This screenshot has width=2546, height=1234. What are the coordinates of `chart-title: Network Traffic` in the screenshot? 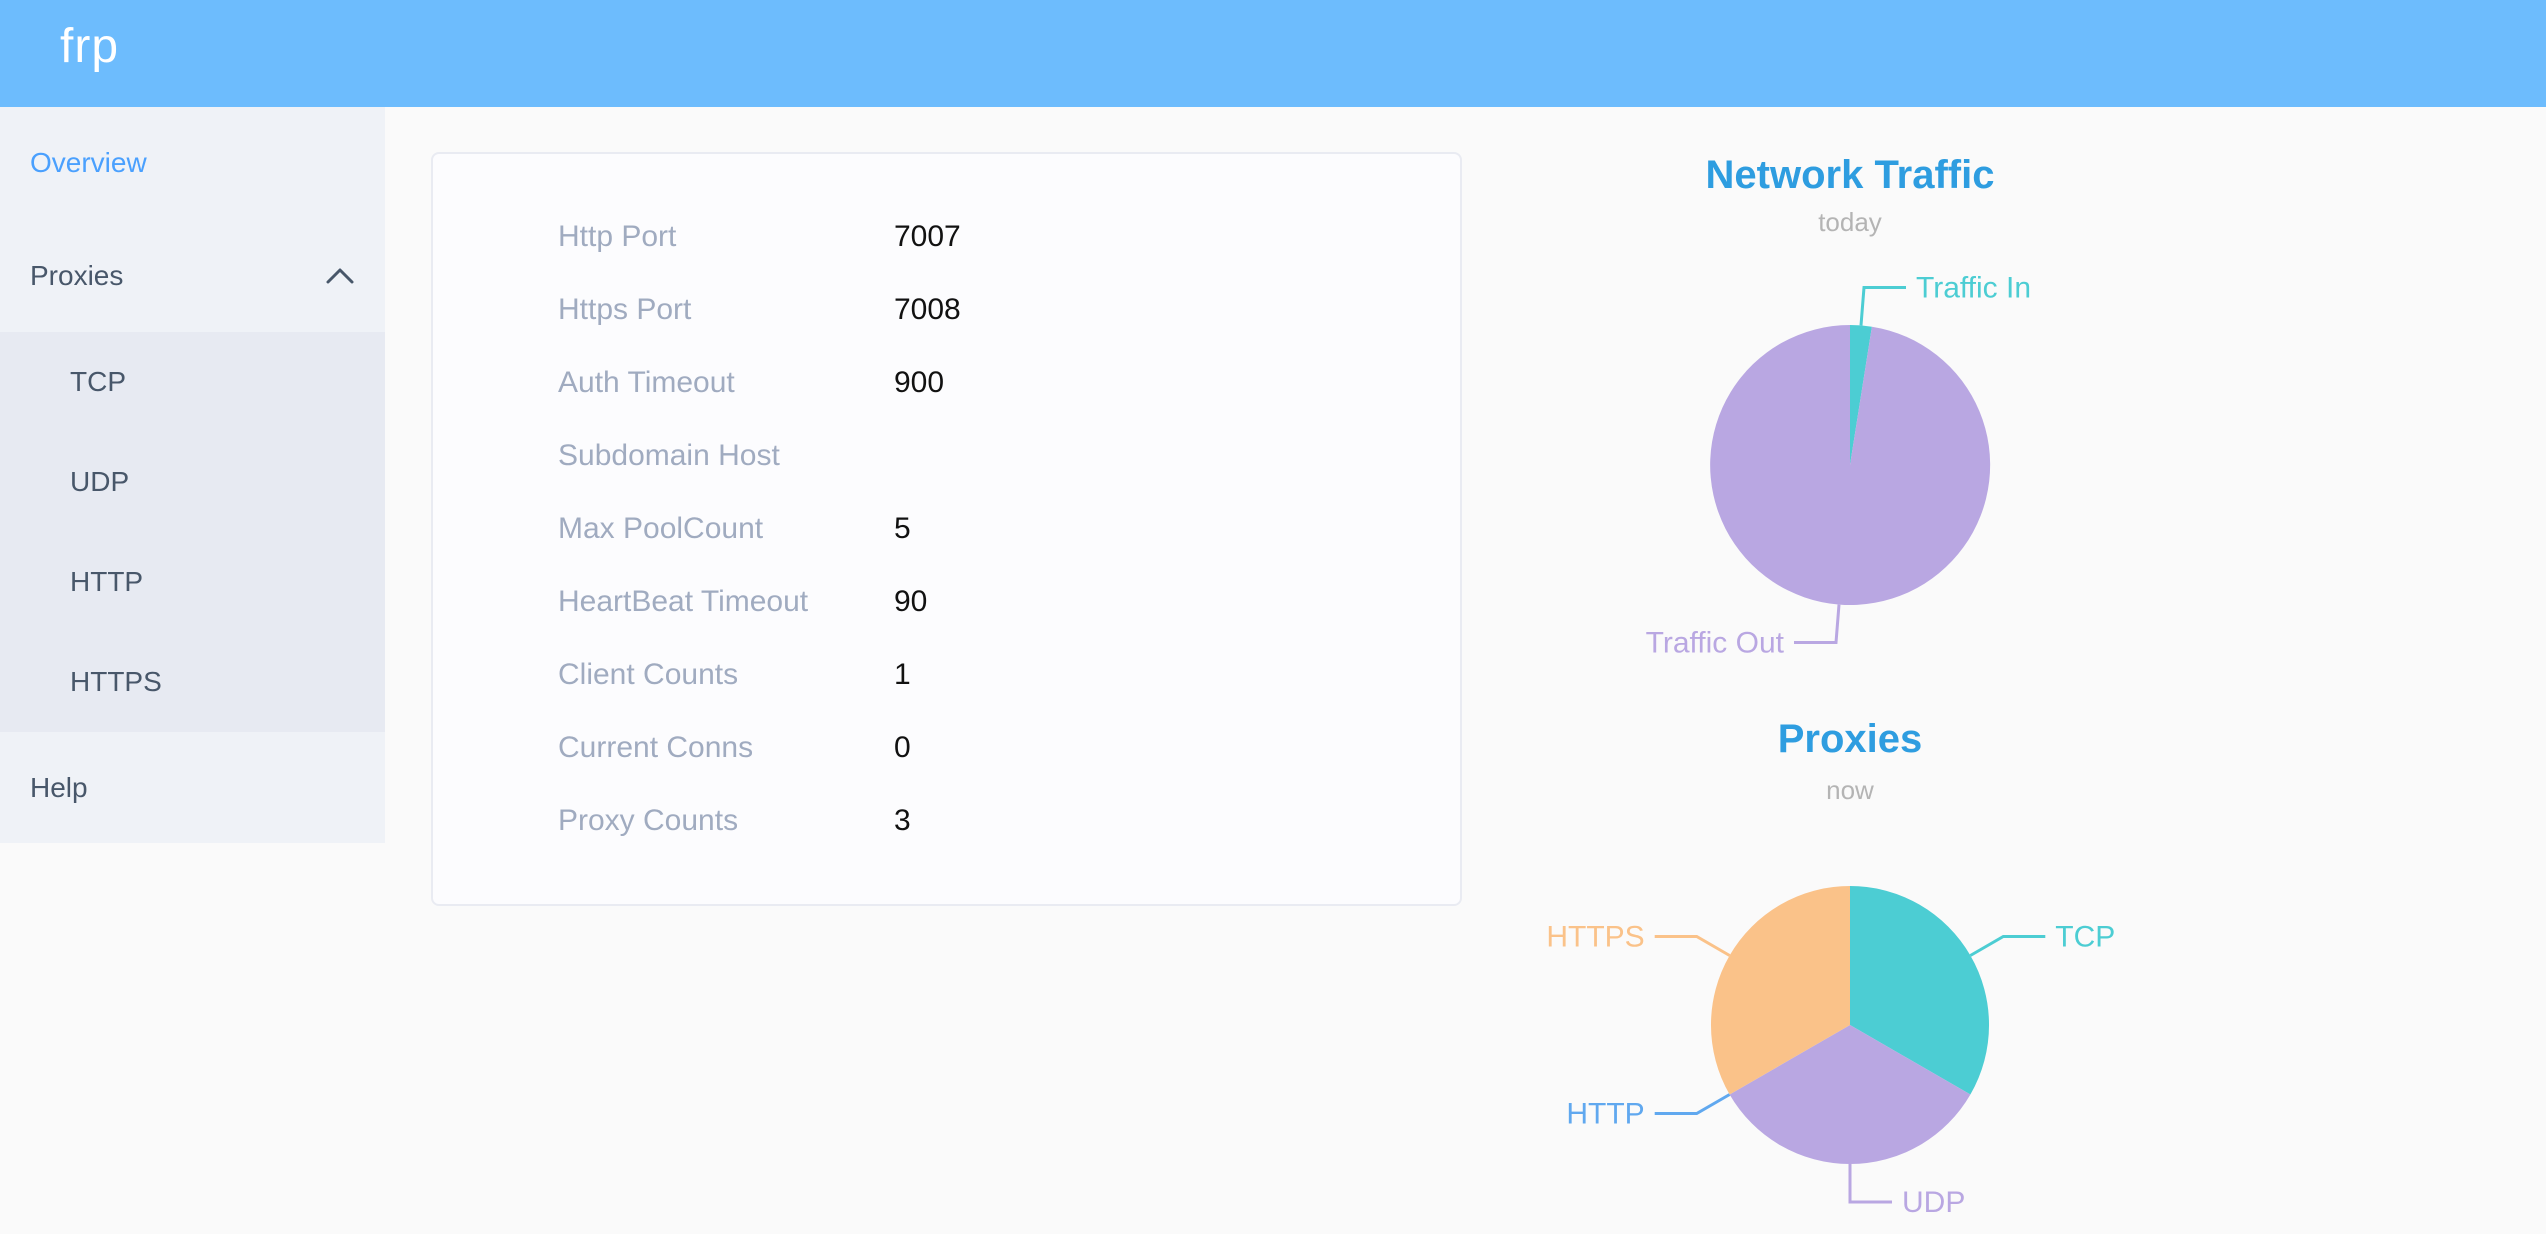 It's located at (1850, 175).